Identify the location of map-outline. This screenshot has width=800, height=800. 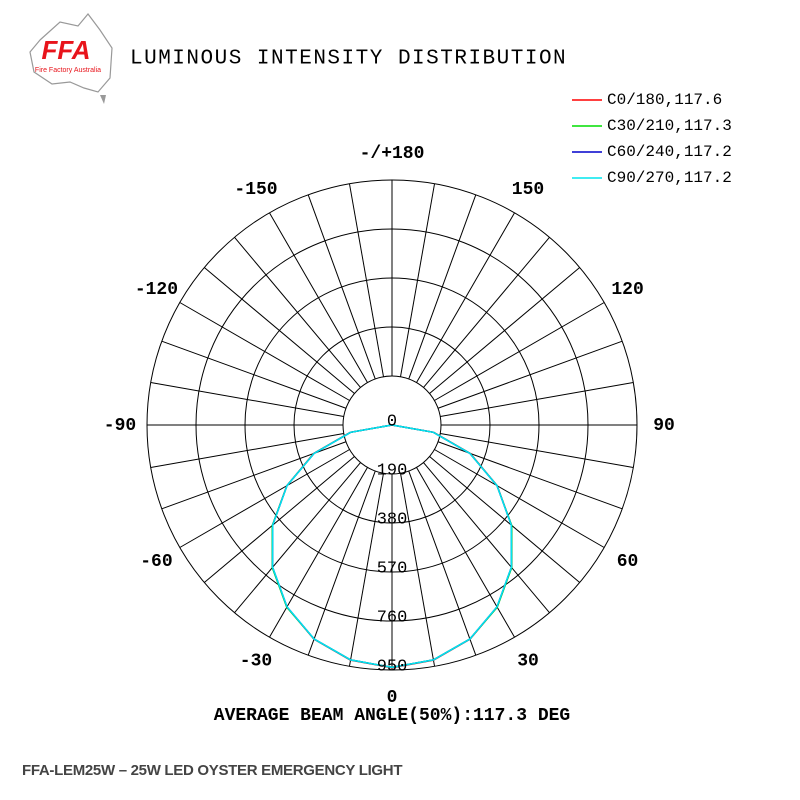
(71, 53).